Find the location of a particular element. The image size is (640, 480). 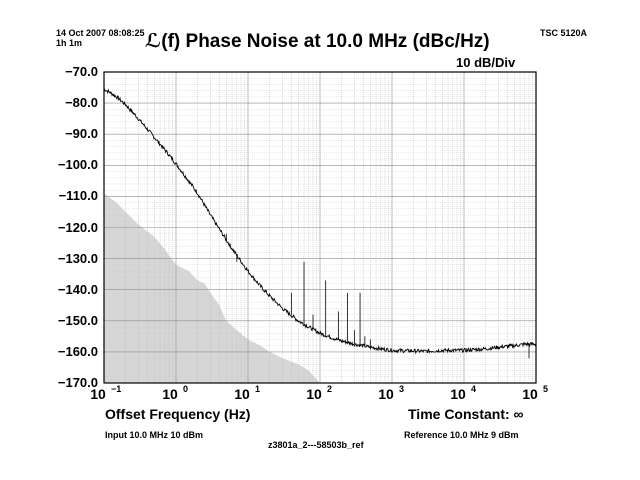

y-tick-label: −110.0 is located at coordinates (78, 196).